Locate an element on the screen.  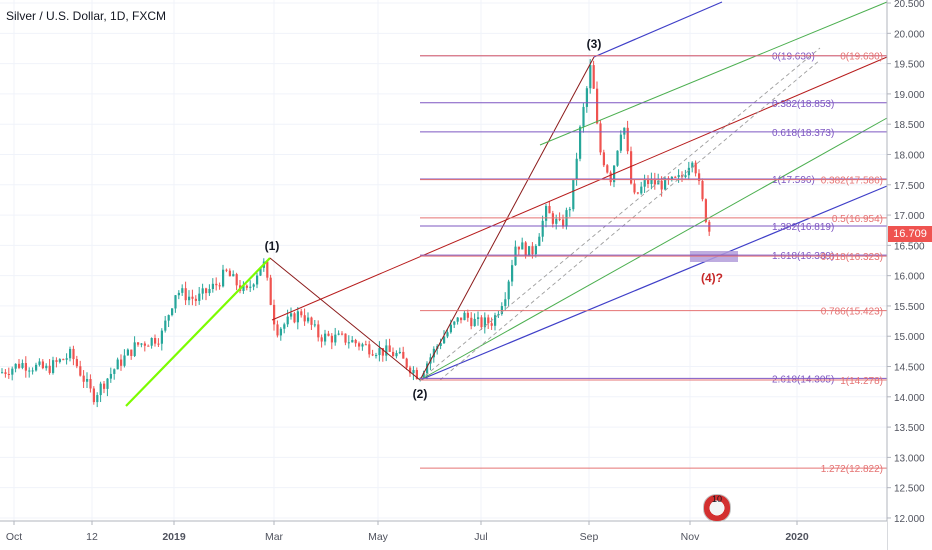
channel-green-upper is located at coordinates (713, 73).